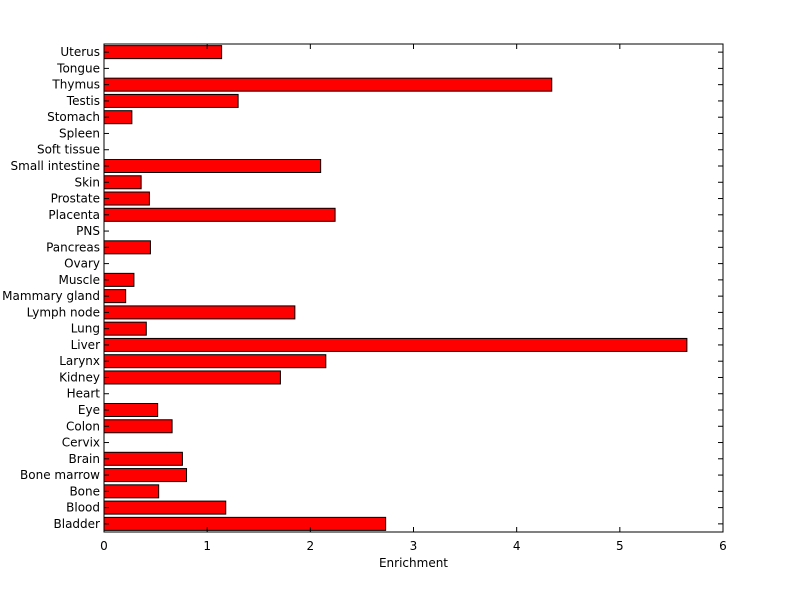 This screenshot has width=800, height=599. Describe the element at coordinates (131, 410) in the screenshot. I see `bar-eye` at that location.